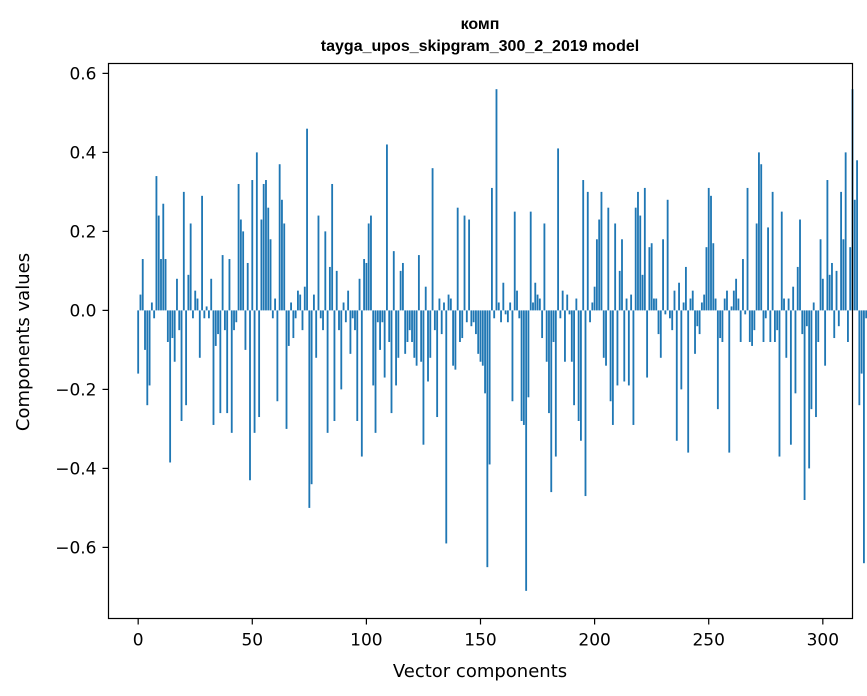  Describe the element at coordinates (480, 46) in the screenshot. I see `chart-subtitle: tayga_upos_skipgram_300_2_2019 model` at that location.